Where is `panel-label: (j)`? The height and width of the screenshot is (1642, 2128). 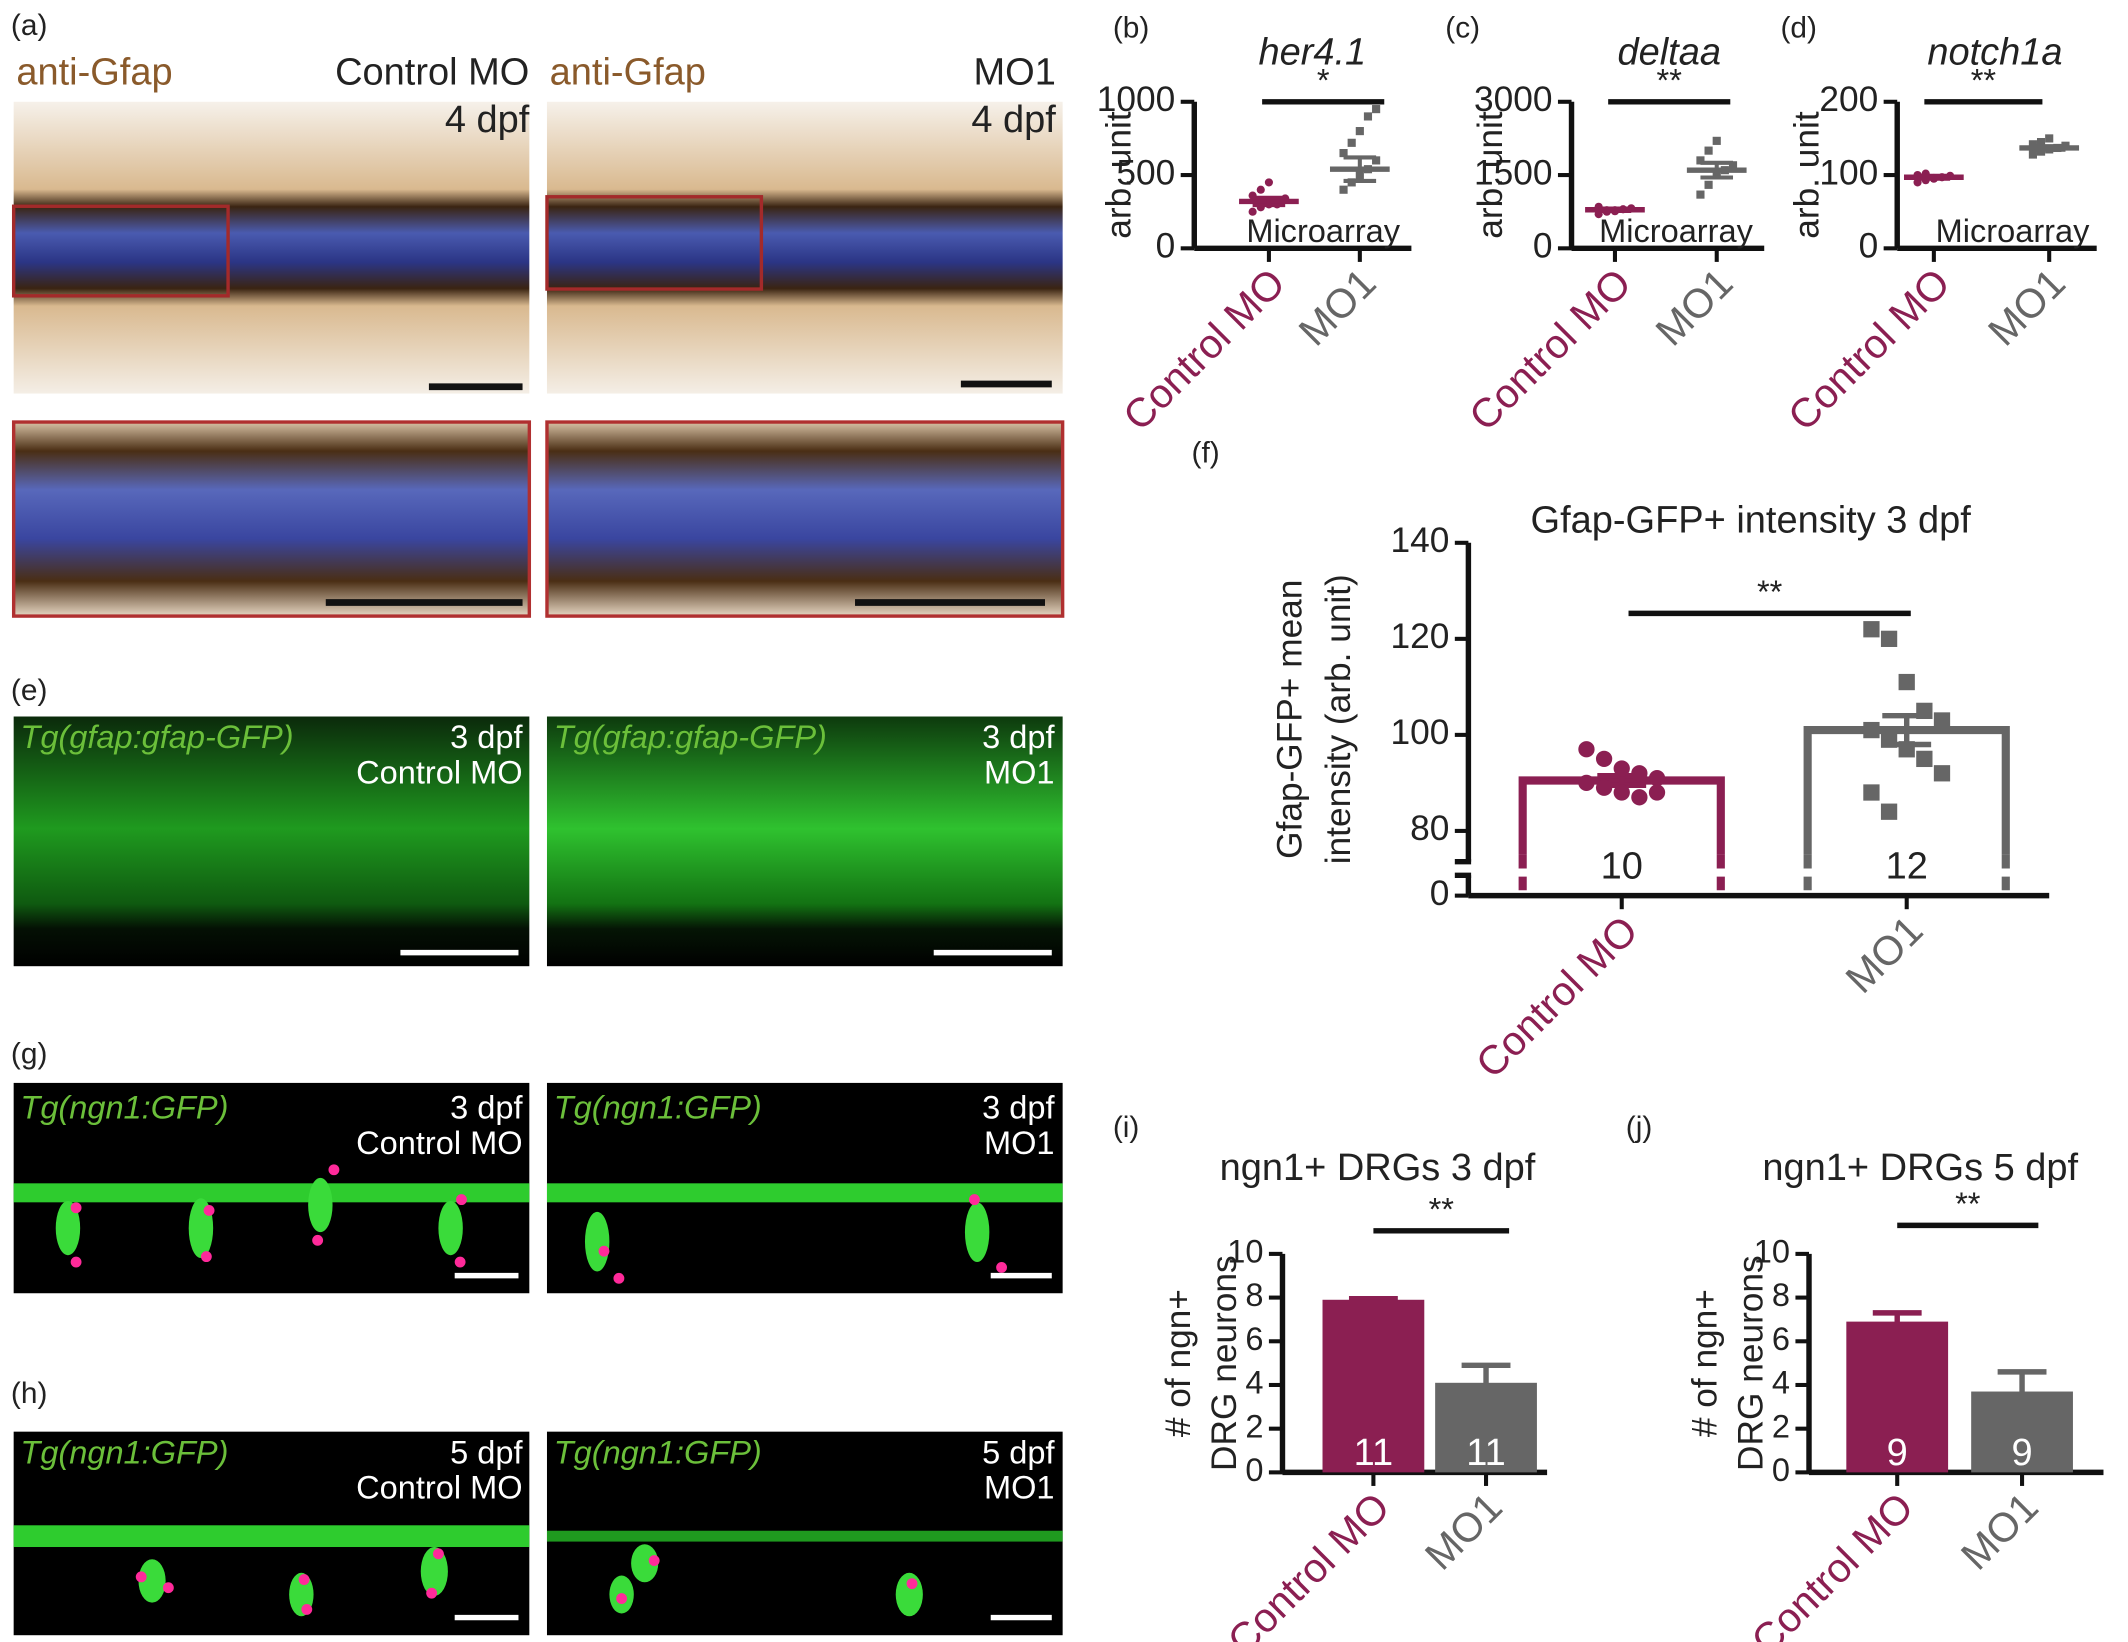
panel-label: (j) is located at coordinates (1639, 1127).